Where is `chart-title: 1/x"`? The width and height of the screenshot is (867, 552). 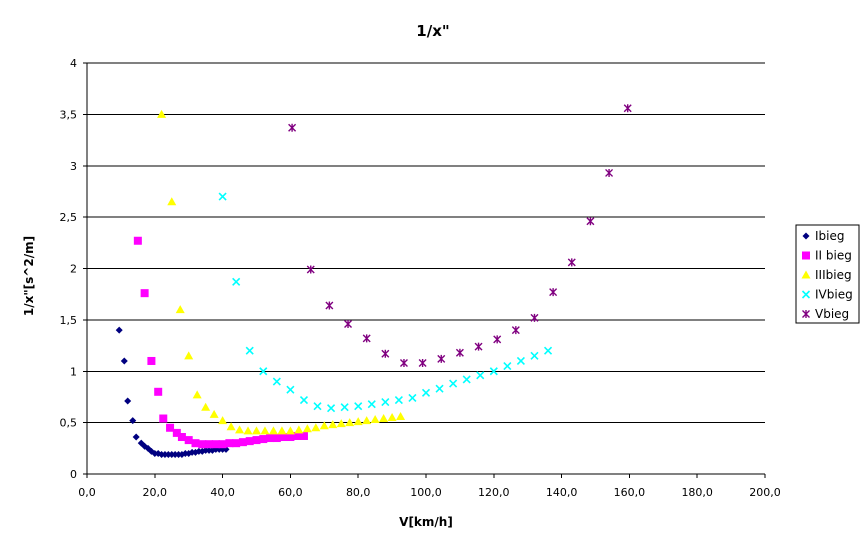
chart-title: 1/x" is located at coordinates (432, 31).